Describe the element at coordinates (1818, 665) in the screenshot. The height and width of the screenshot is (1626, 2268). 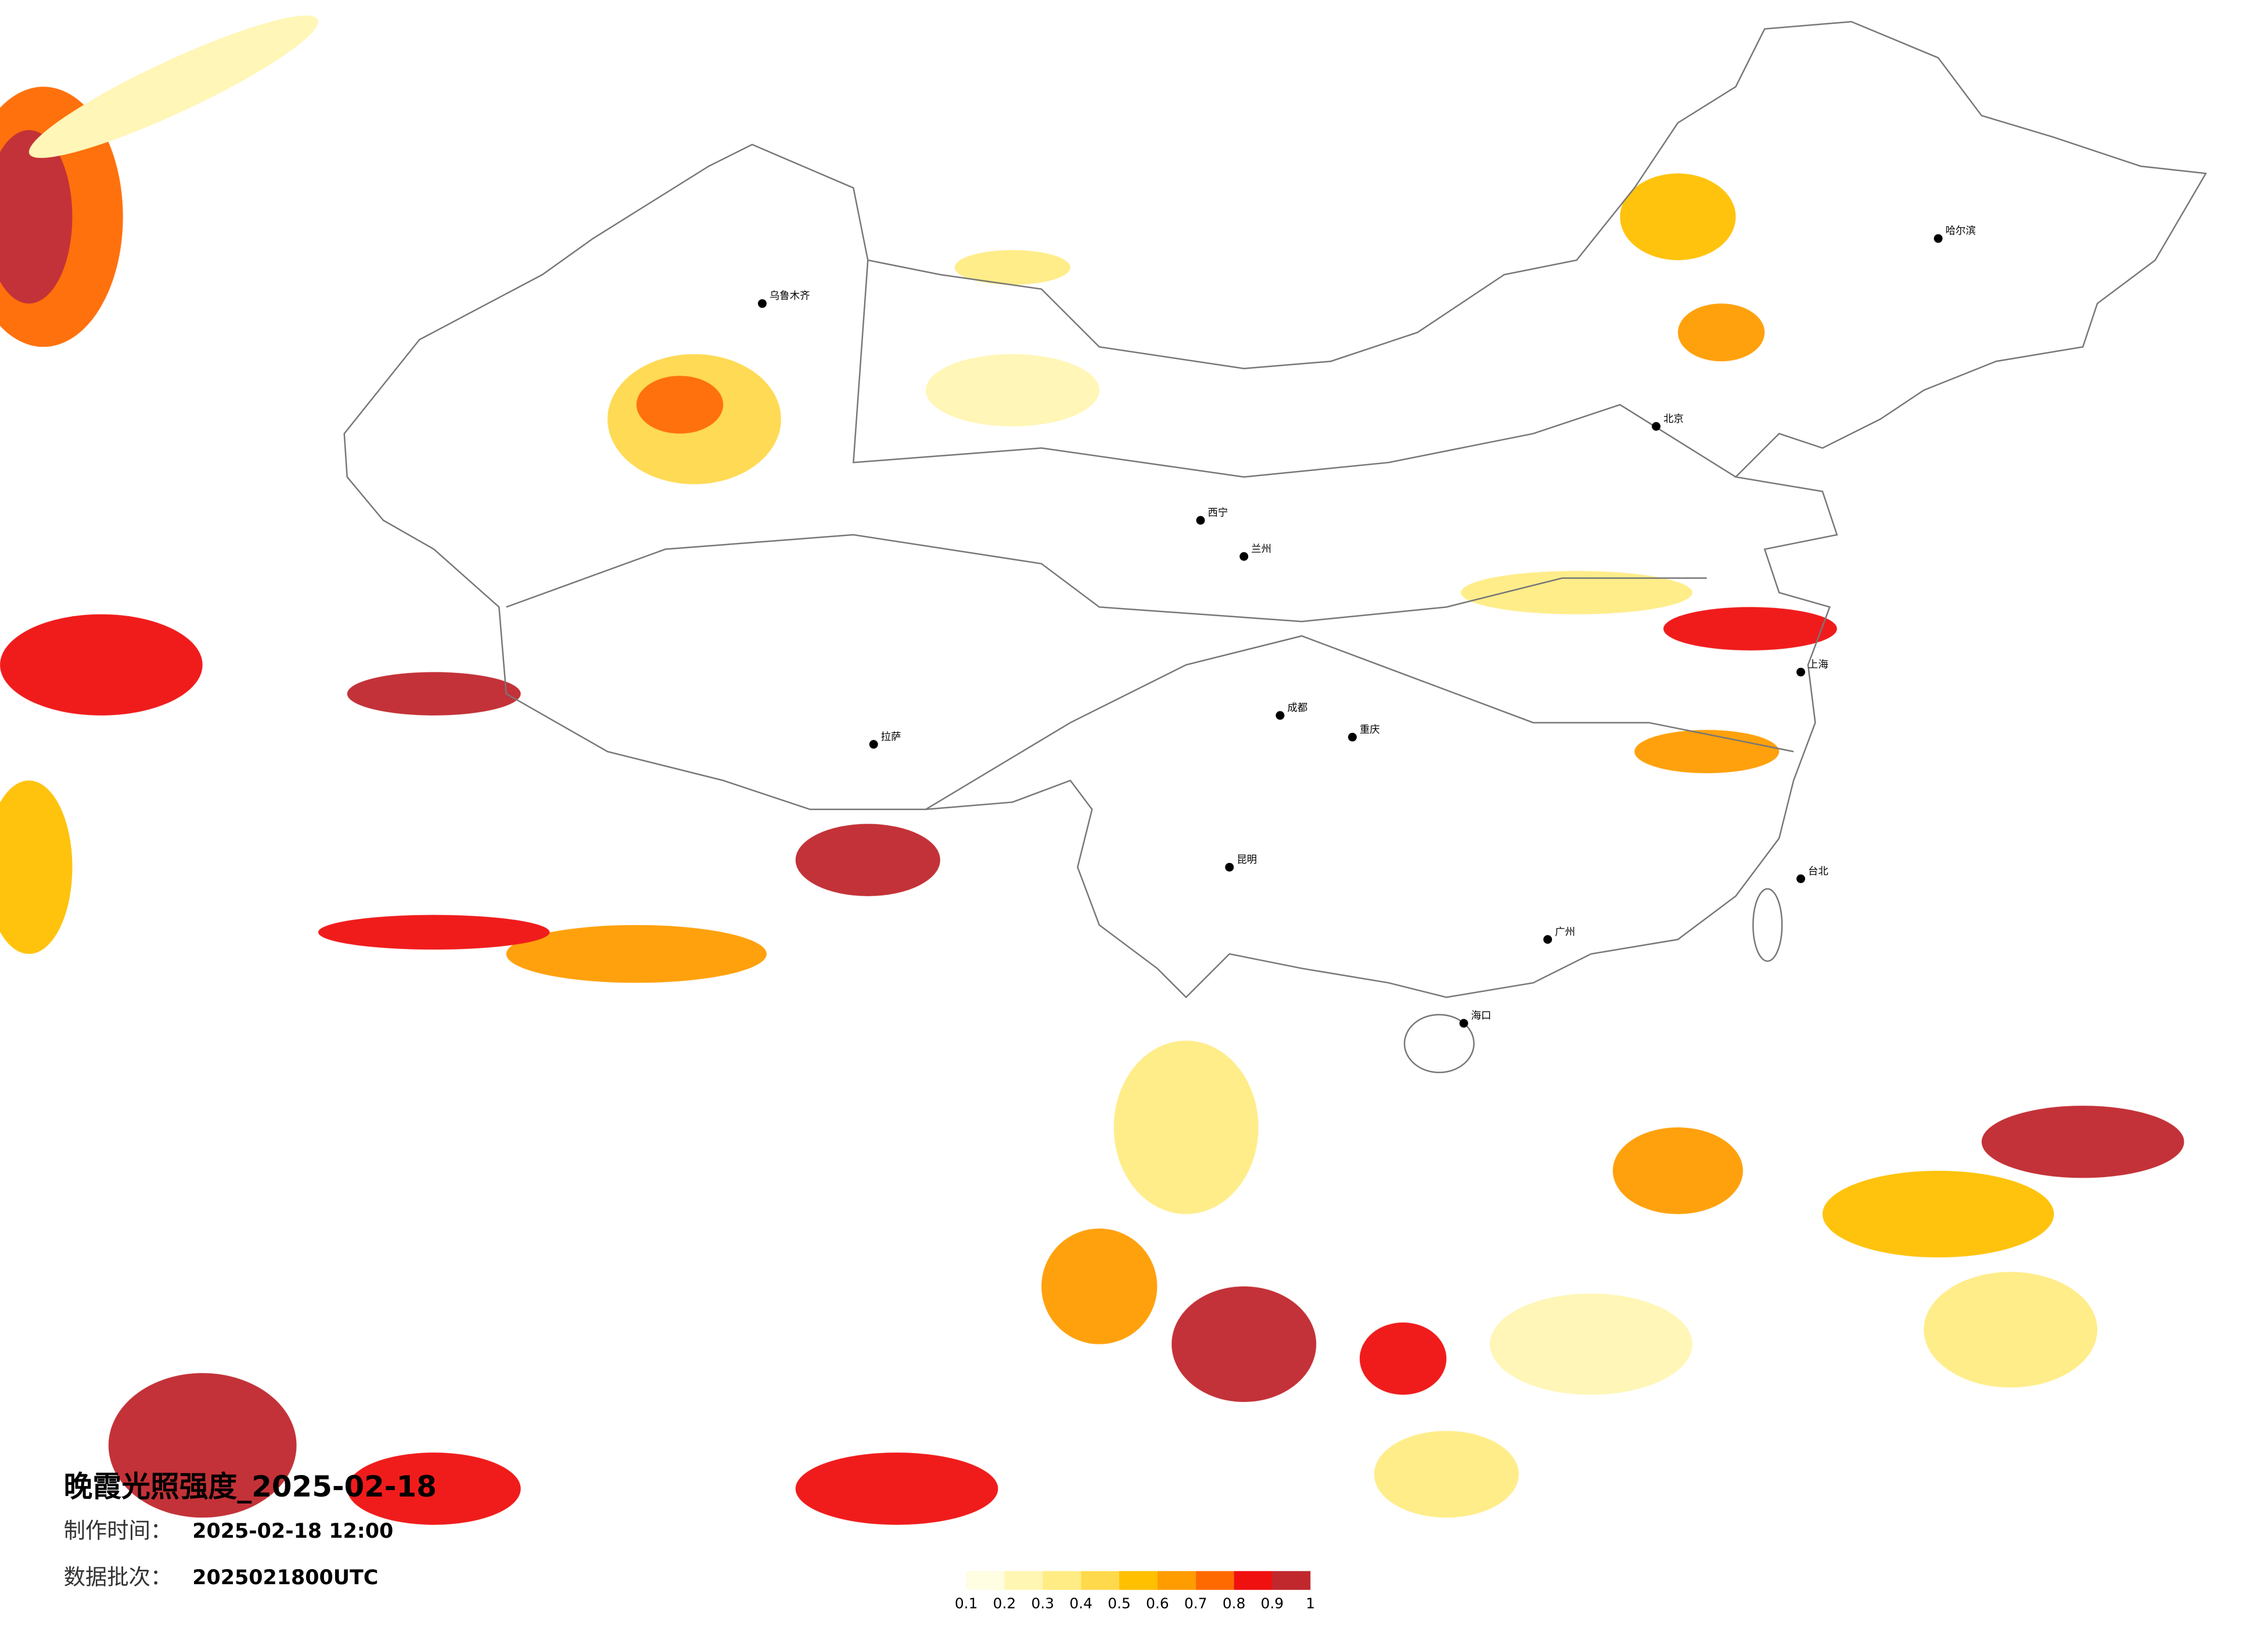
I see `city-label: 上海` at that location.